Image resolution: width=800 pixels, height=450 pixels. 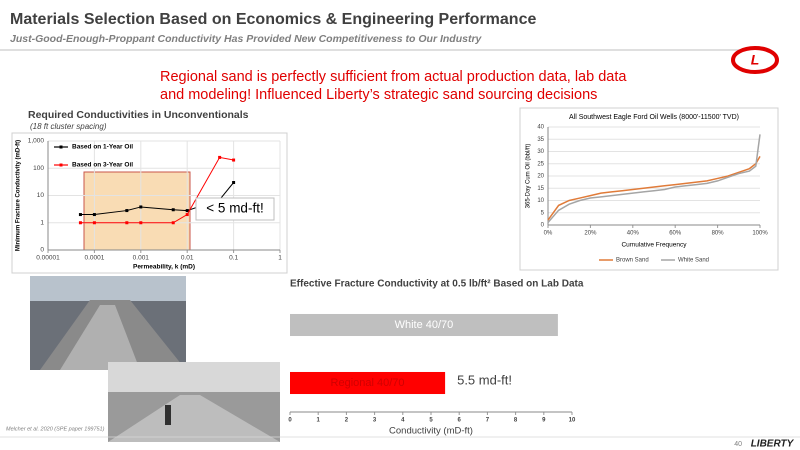 I want to click on logo-mark: L, so click(x=755, y=60).